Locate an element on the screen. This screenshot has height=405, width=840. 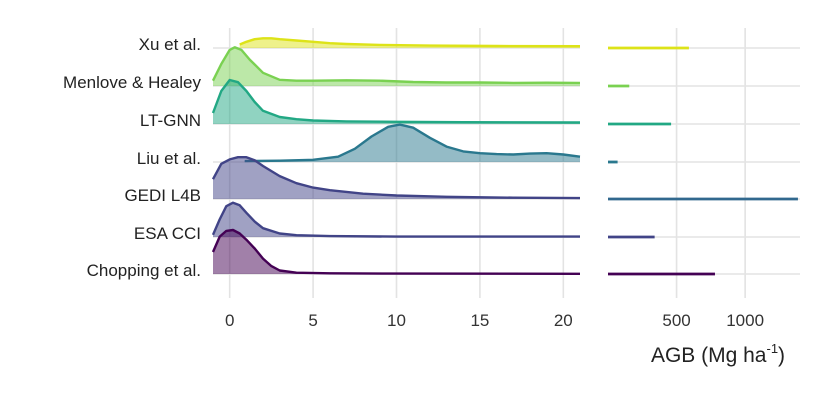
category-label: Chopping et al. is located at coordinates (144, 270).